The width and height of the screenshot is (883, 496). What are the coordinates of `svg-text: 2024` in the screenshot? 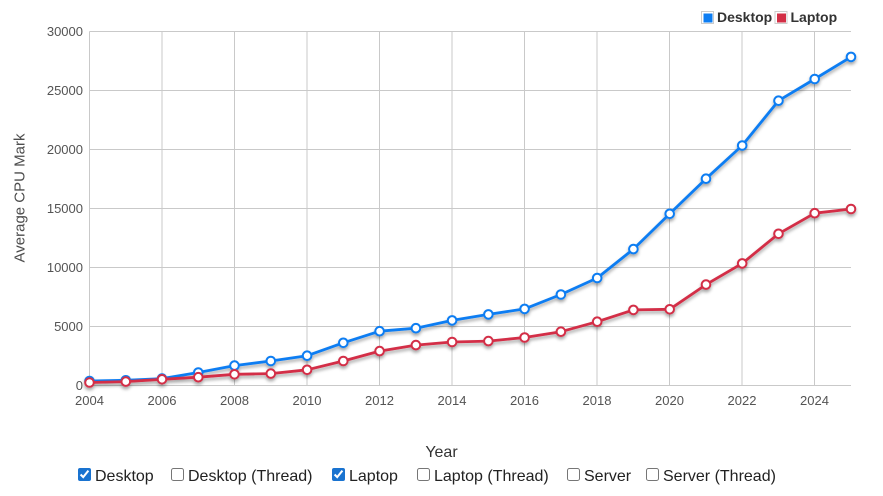 It's located at (814, 400).